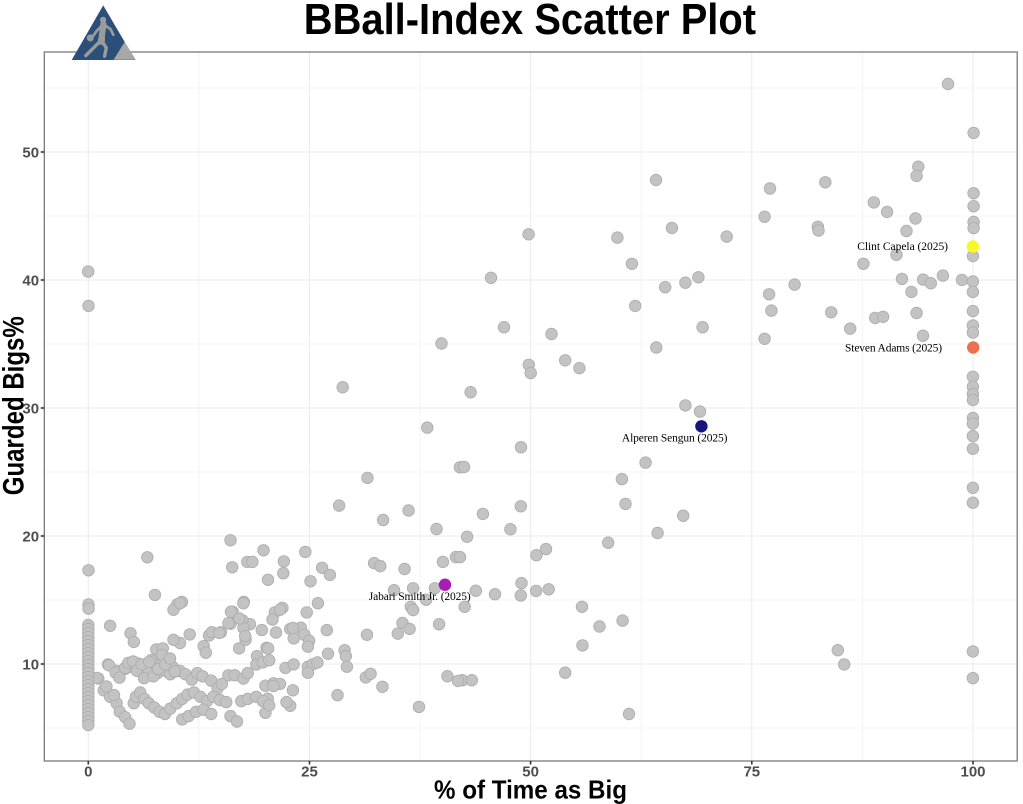 The width and height of the screenshot is (1023, 804). What do you see at coordinates (30, 408) in the screenshot?
I see `svg-text: 30` at bounding box center [30, 408].